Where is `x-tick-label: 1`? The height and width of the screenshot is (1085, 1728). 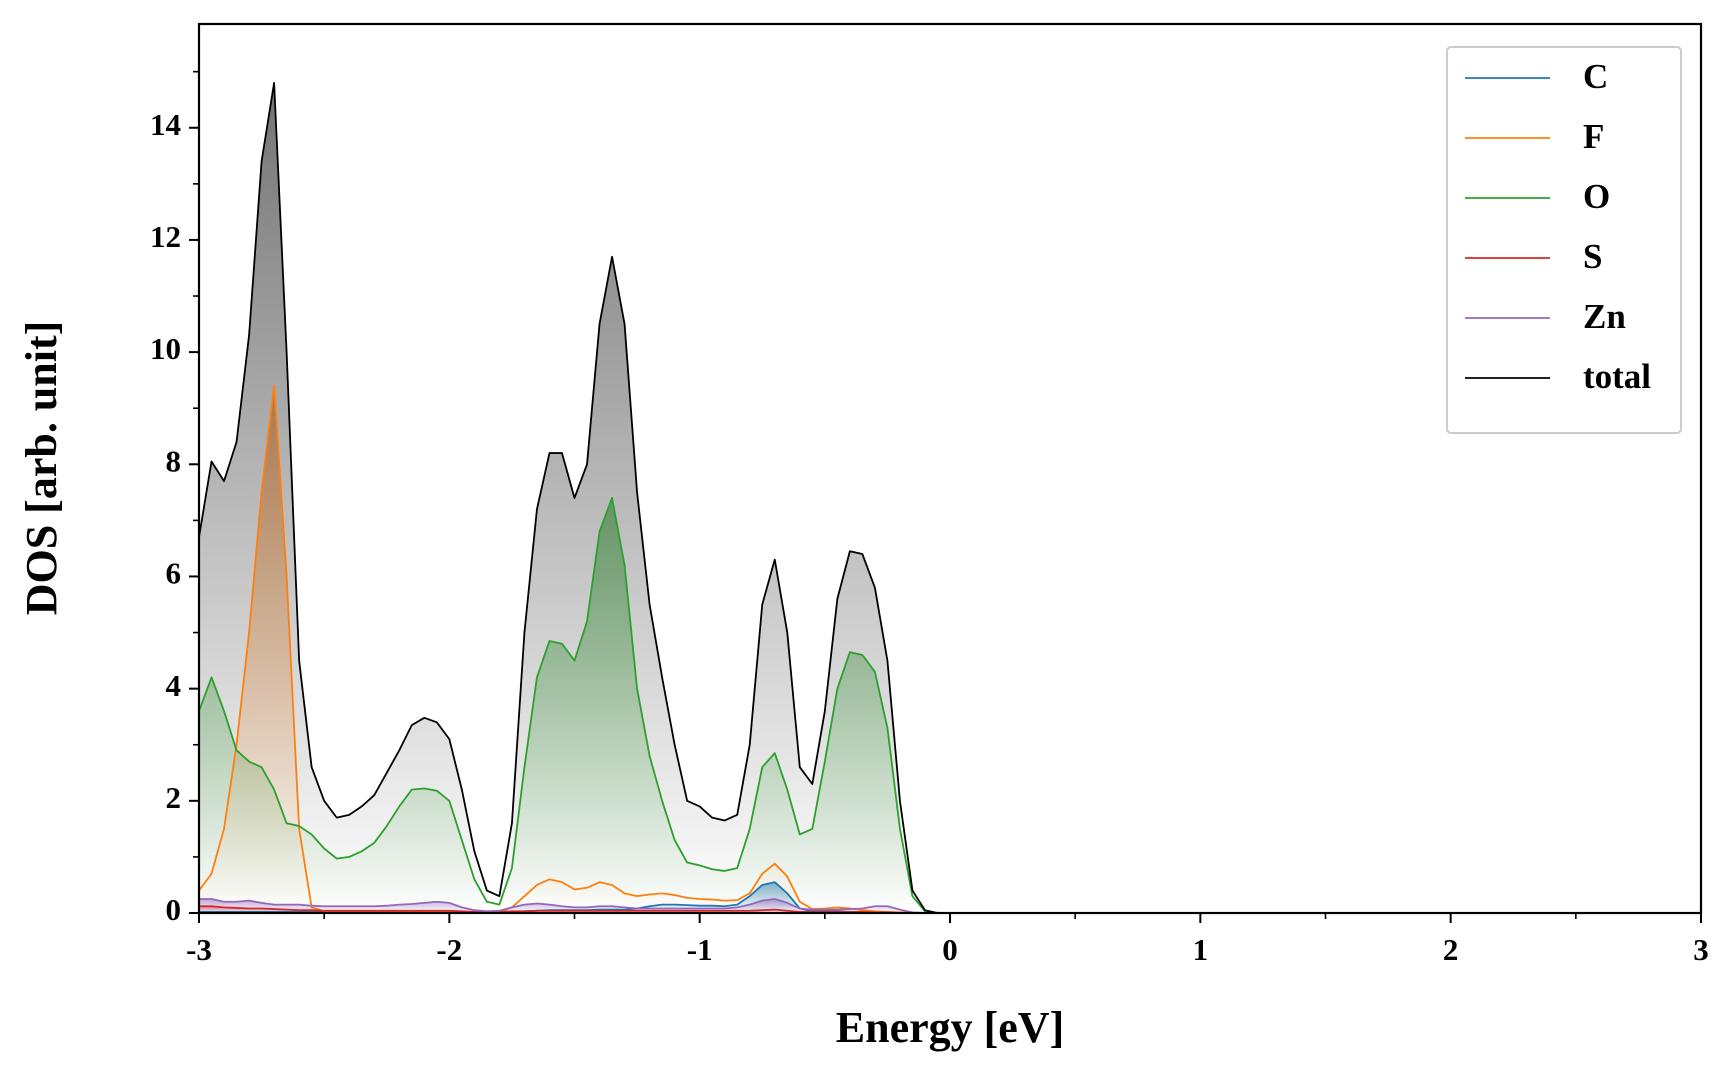
x-tick-label: 1 is located at coordinates (1201, 949).